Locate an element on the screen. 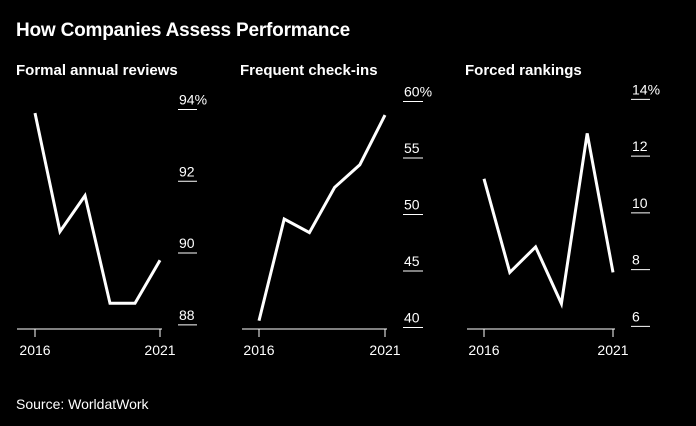 Image resolution: width=696 pixels, height=426 pixels. source-note: Source: WorldatWork is located at coordinates (82, 404).